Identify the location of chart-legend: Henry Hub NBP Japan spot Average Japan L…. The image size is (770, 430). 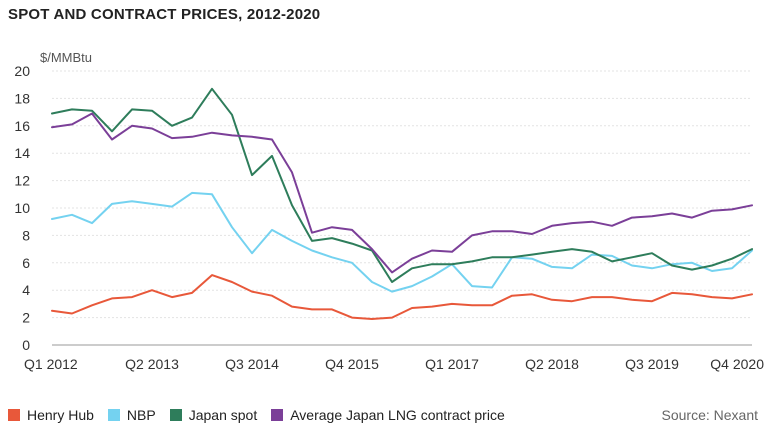
(263, 415).